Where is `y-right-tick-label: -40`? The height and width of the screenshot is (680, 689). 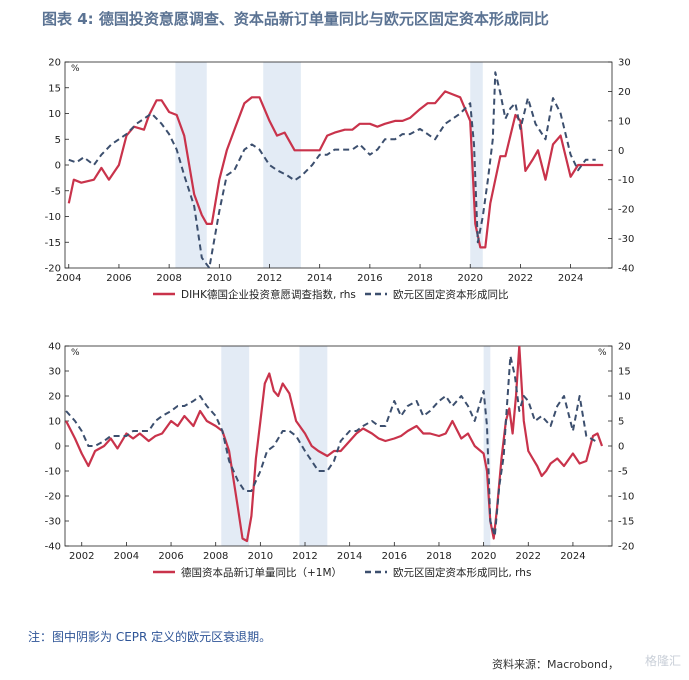 y-right-tick-label: -40 is located at coordinates (626, 269).